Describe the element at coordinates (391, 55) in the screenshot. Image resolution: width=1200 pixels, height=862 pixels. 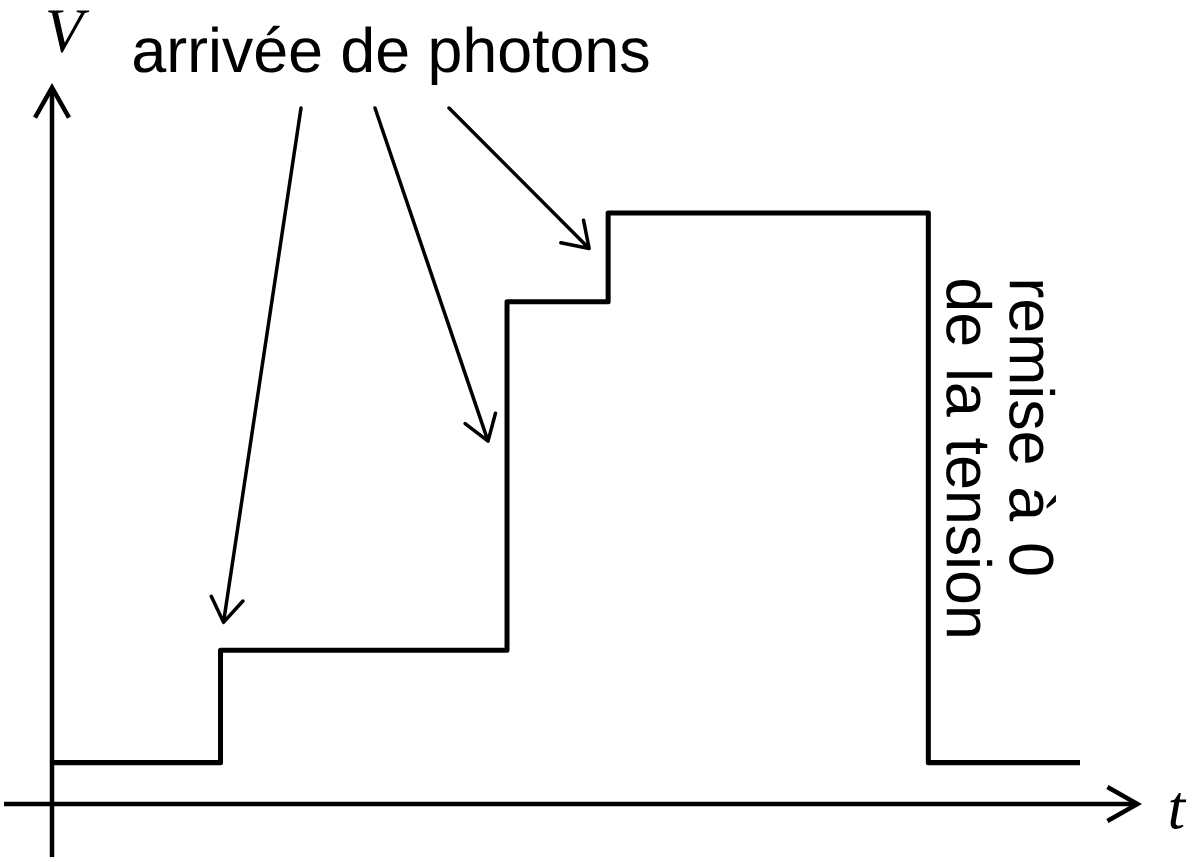
I see `text: arrivée de photons` at that location.